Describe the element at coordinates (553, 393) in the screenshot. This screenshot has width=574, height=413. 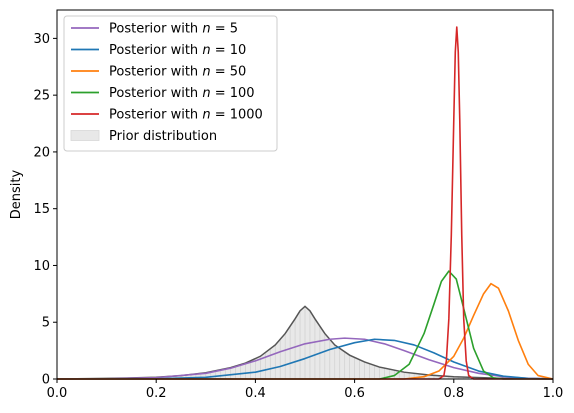
I see `x-tick-label: 1.0` at that location.